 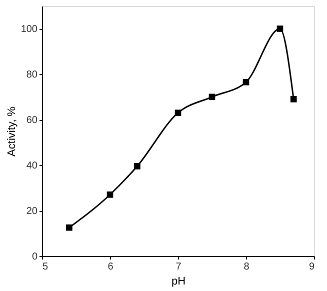 I want to click on y-tick-label: 40, so click(x=32, y=166).